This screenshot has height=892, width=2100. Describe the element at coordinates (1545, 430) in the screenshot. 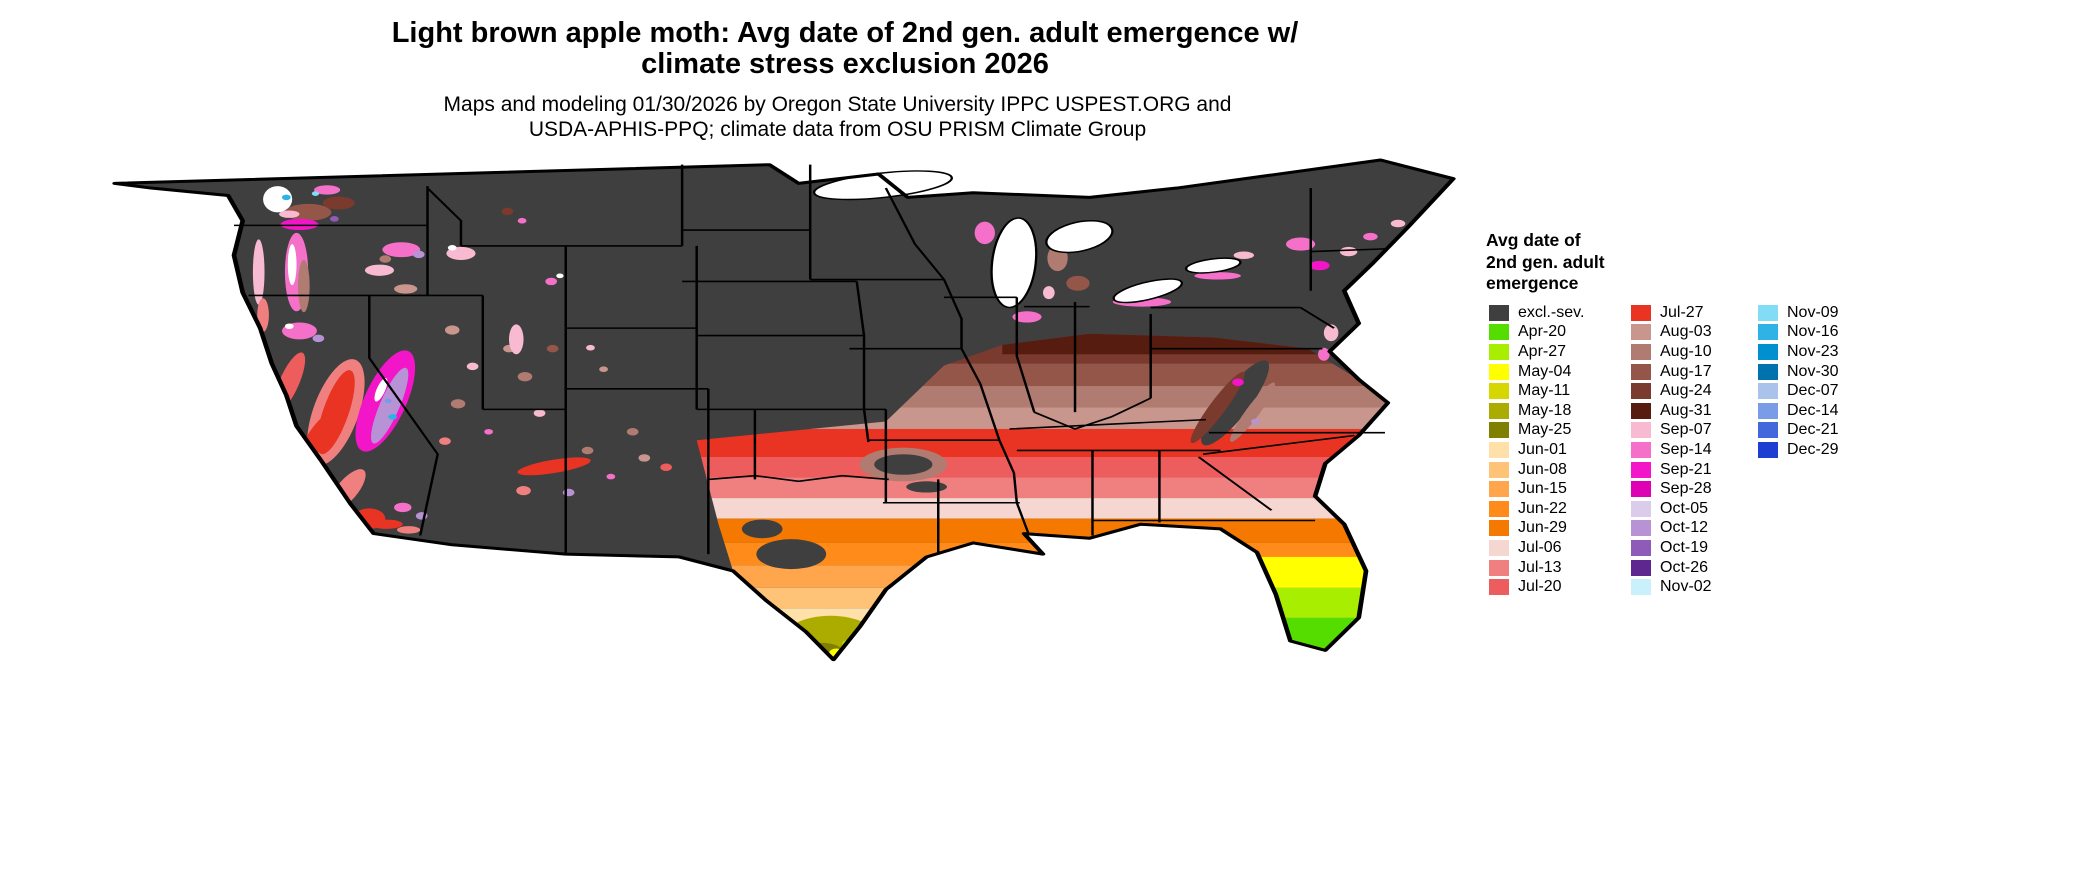

I see `legend-item-label: May-25` at that location.